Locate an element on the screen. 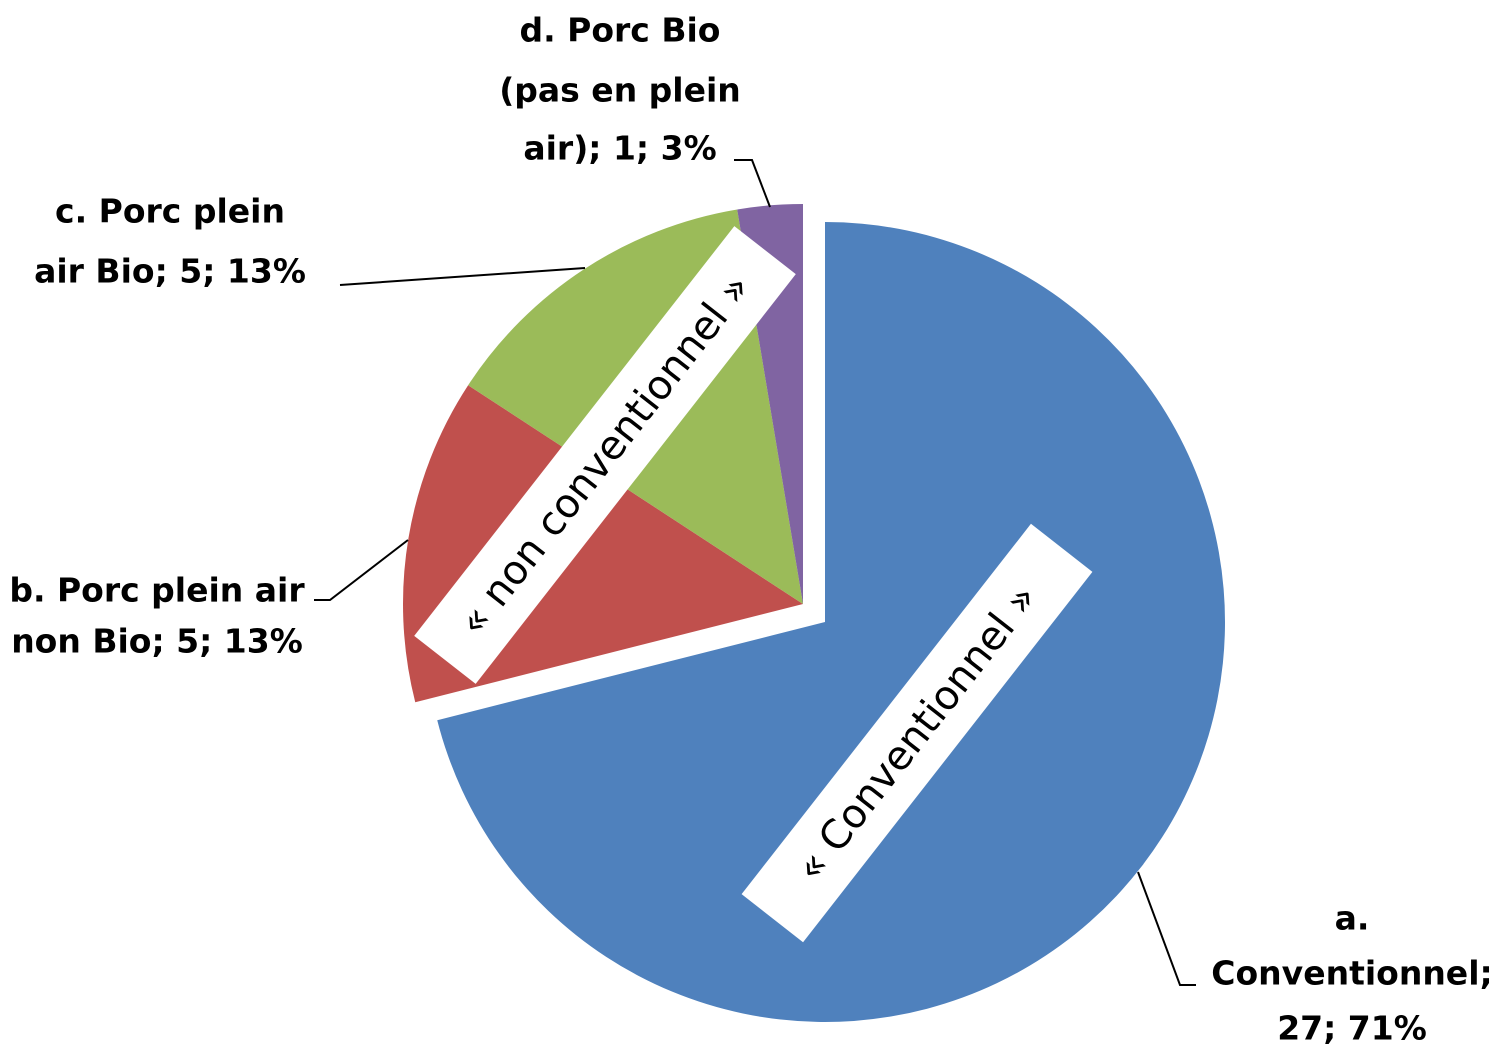 Image resolution: width=1498 pixels, height=1052 pixels. data-label: 27; 71% is located at coordinates (1352, 1028).